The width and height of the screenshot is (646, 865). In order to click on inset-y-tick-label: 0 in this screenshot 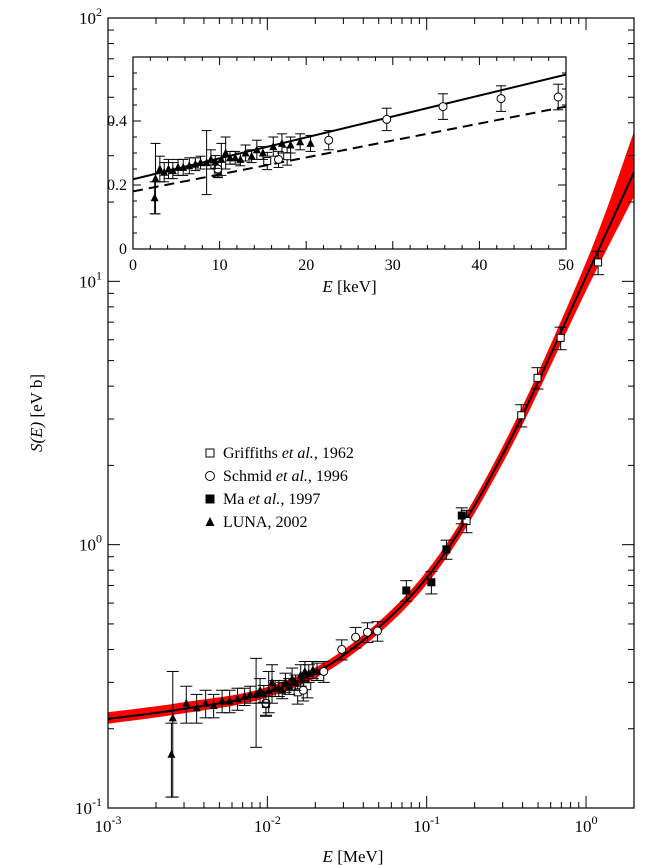, I will do `click(123, 249)`.